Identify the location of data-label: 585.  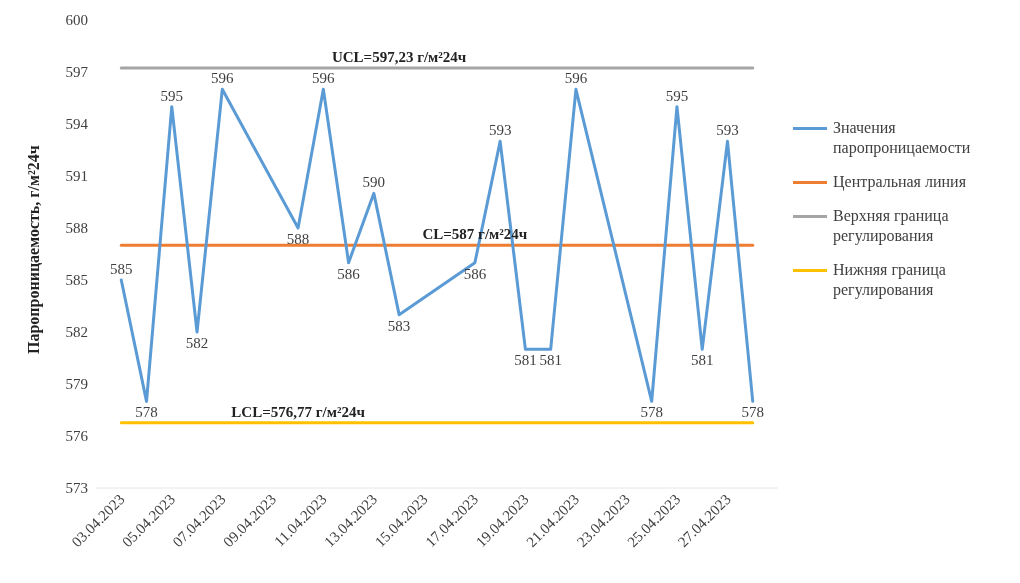
(121, 269).